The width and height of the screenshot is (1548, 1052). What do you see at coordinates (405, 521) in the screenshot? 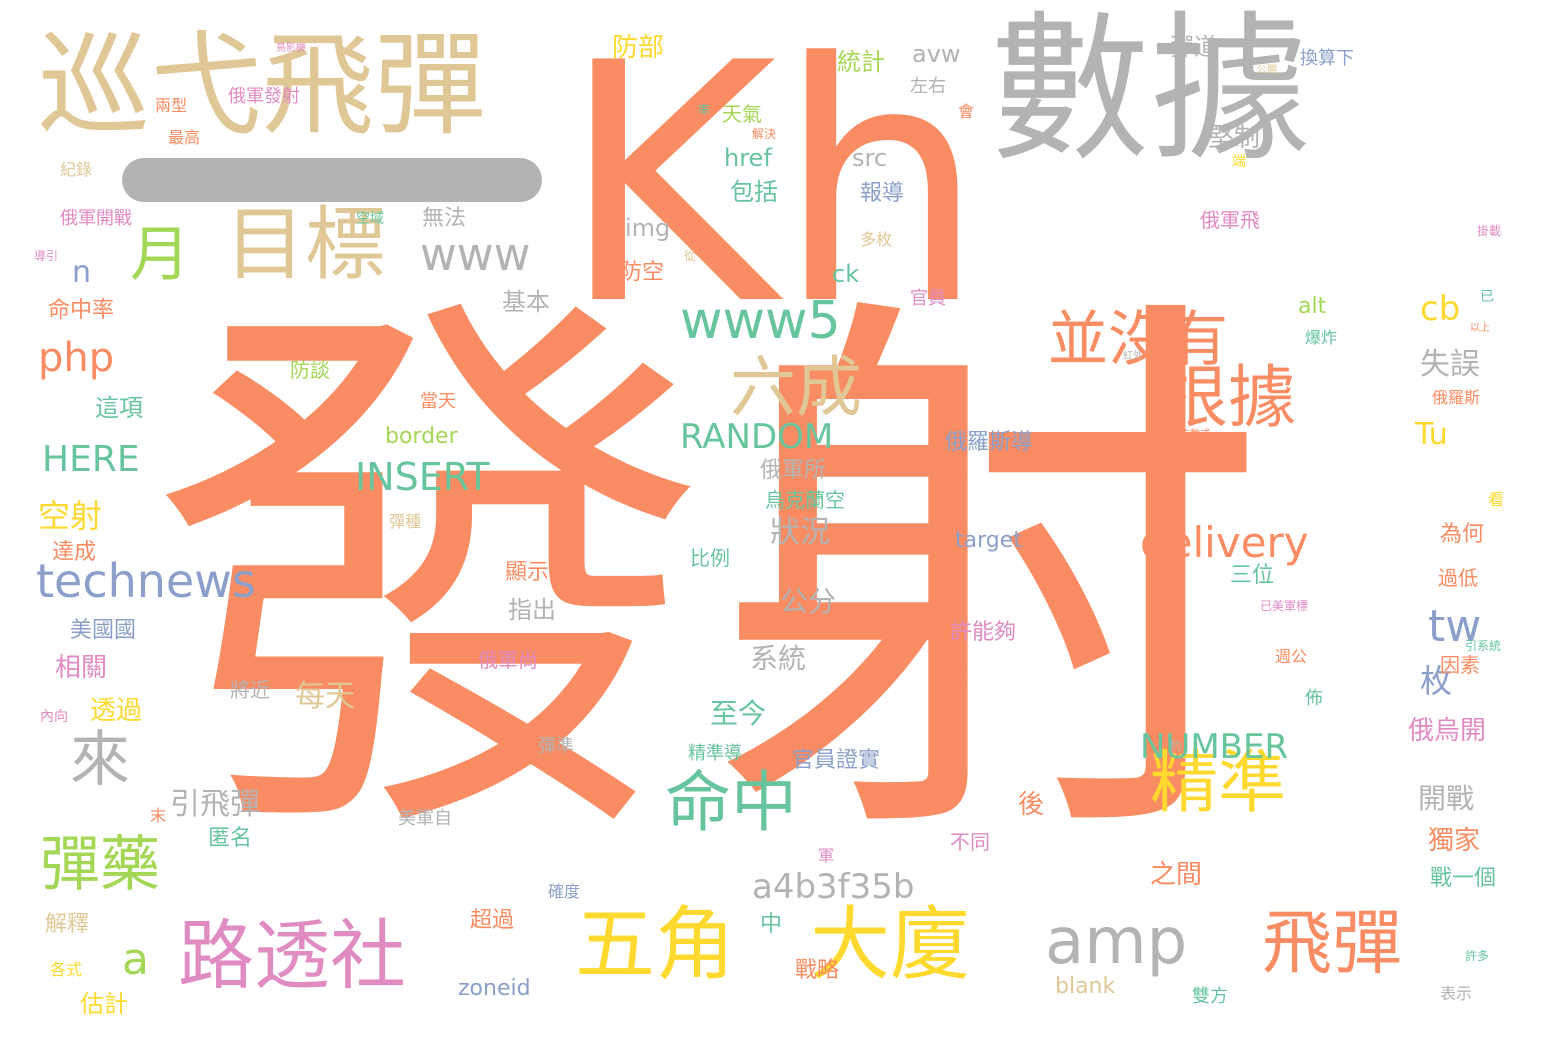
I see `word-69: 彈種` at bounding box center [405, 521].